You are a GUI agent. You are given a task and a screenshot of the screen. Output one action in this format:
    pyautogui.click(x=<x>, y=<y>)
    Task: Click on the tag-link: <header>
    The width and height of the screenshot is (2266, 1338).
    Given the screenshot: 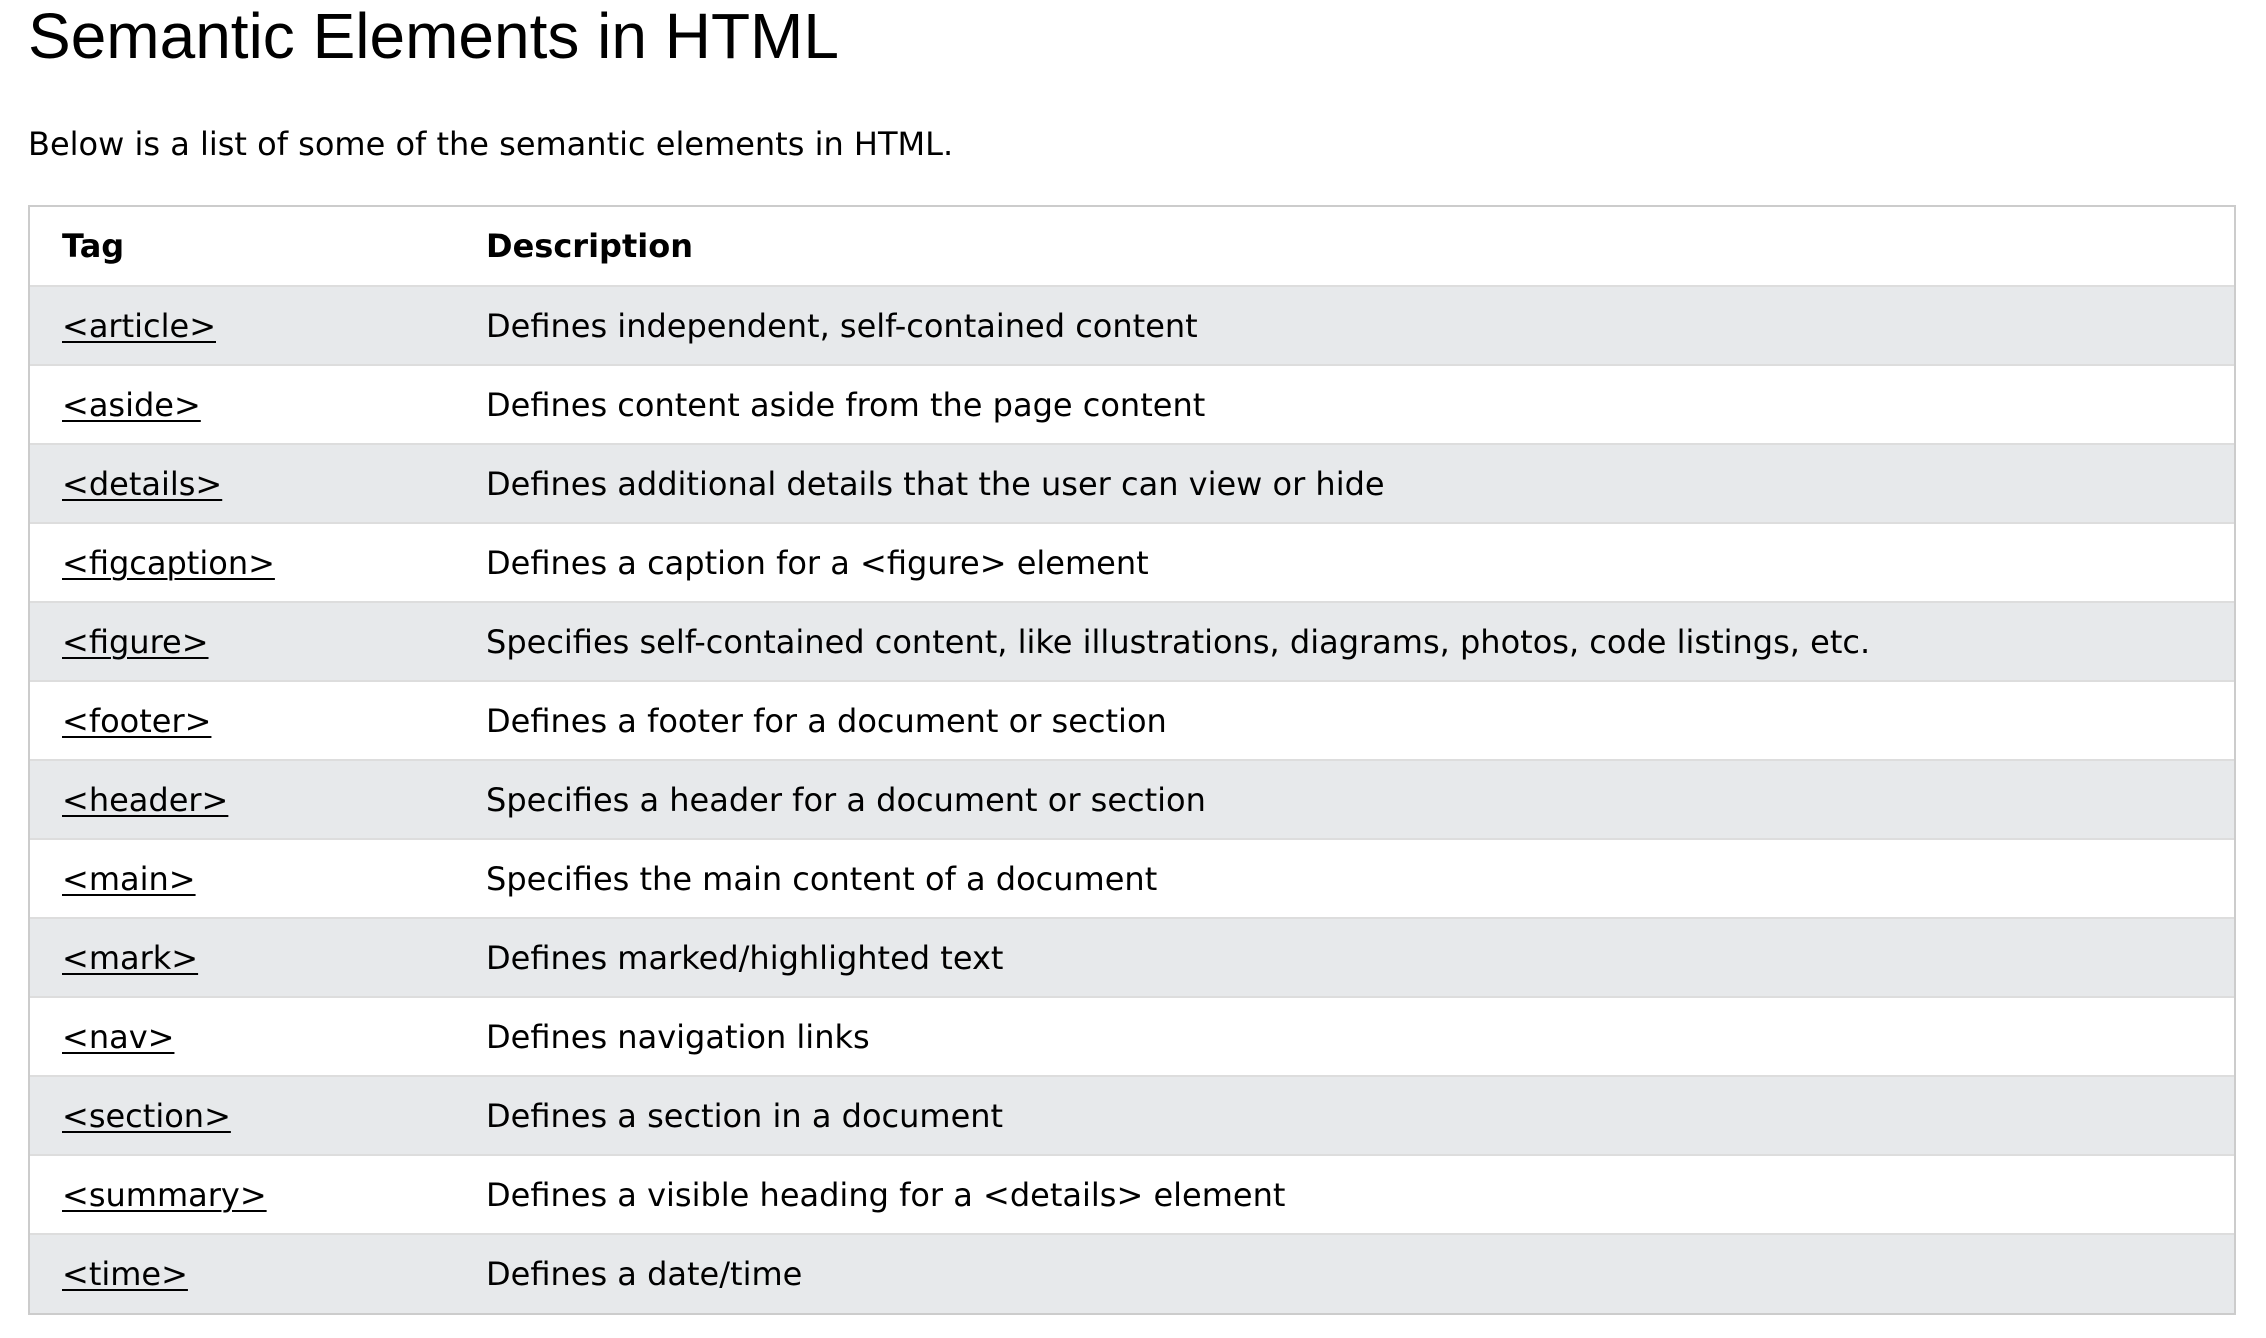 What is the action you would take?
    pyautogui.click(x=145, y=799)
    